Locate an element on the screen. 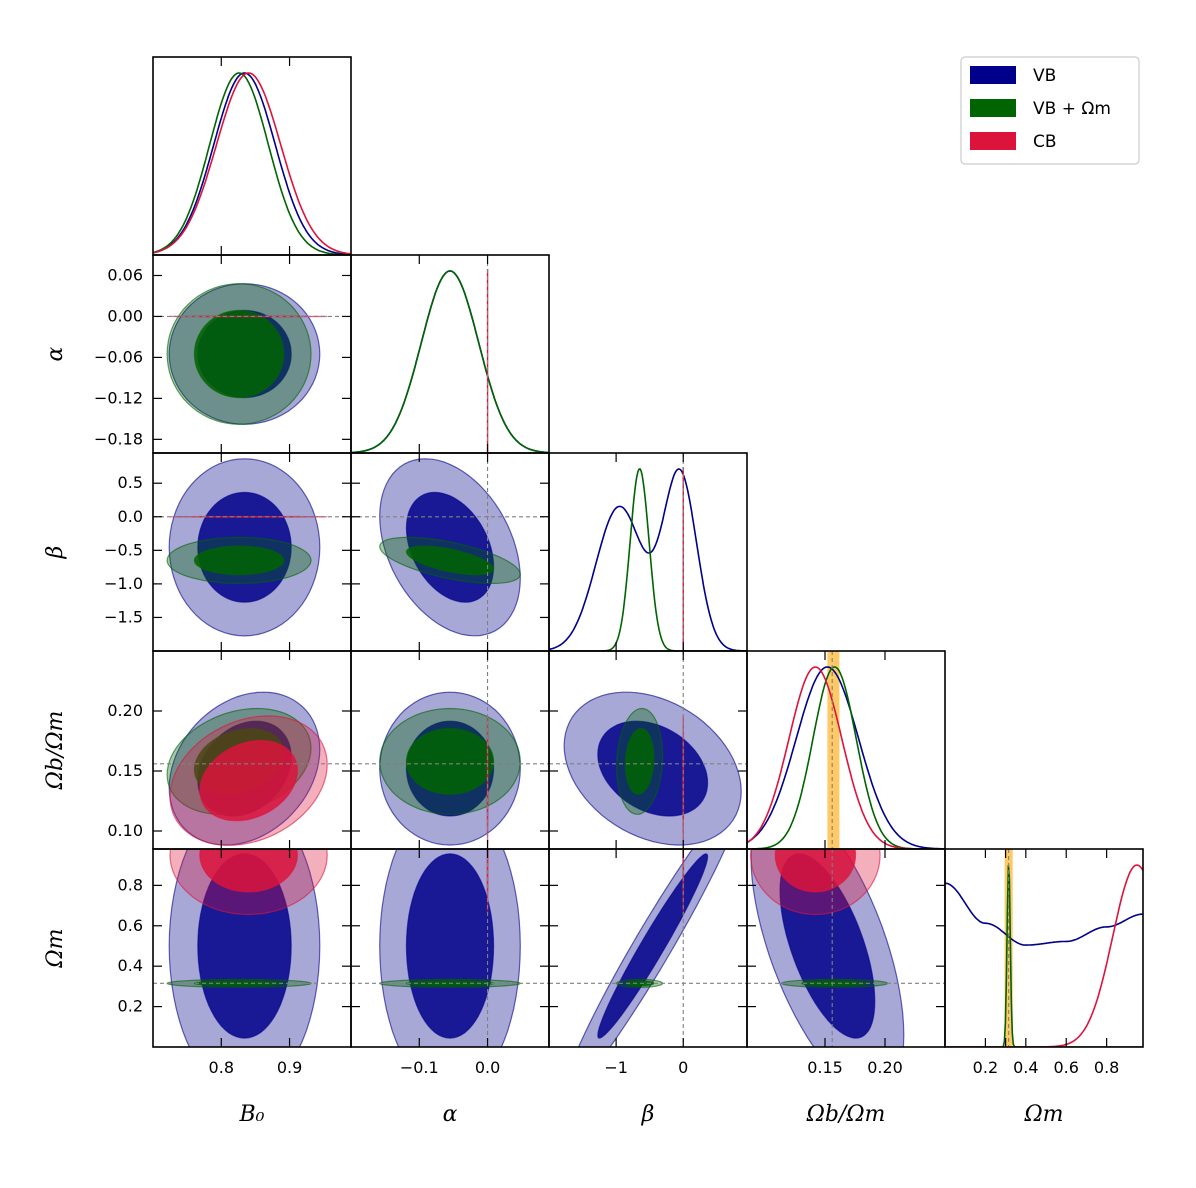 This screenshot has width=1196, height=1188. y-tick-label-ob_om: 0.20 is located at coordinates (125, 710).